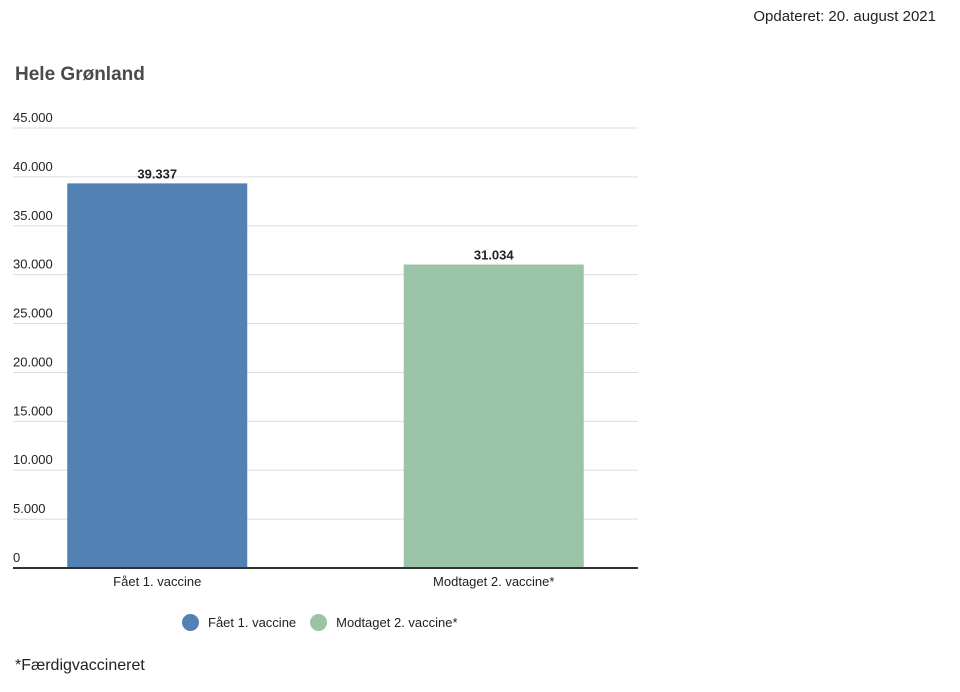  What do you see at coordinates (33, 313) in the screenshot?
I see `y-tick-label: 25.000` at bounding box center [33, 313].